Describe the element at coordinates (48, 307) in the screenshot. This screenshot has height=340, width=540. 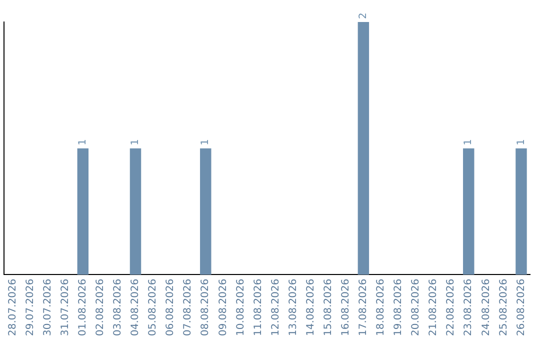
I see `x-tick-label: 30.07.2026` at that location.